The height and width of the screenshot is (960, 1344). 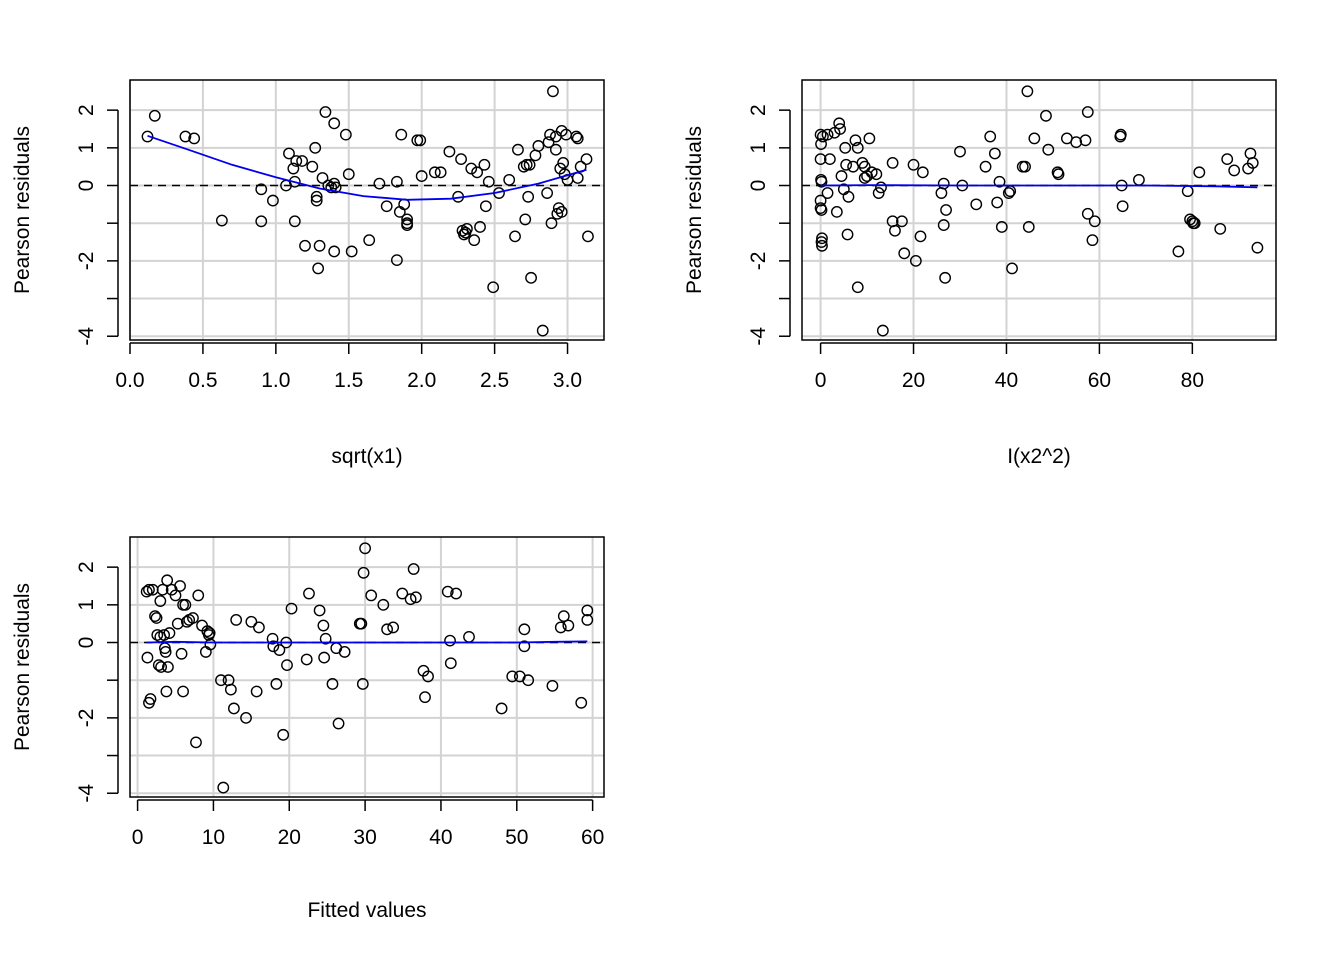 I want to click on x-tick-label: 60, so click(x=1099, y=380).